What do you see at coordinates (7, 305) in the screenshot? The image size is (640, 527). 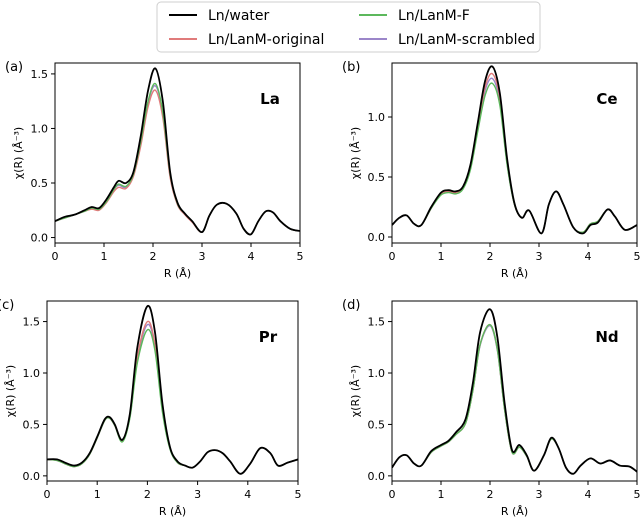 I see `panel-letter: (c)` at bounding box center [7, 305].